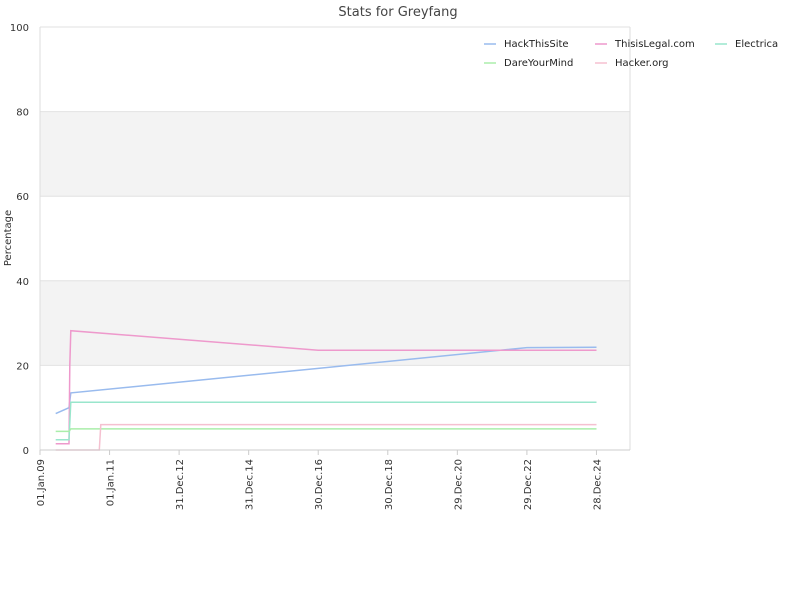 The width and height of the screenshot is (800, 600). Describe the element at coordinates (19, 28) in the screenshot. I see `y-tick-label: 100` at that location.